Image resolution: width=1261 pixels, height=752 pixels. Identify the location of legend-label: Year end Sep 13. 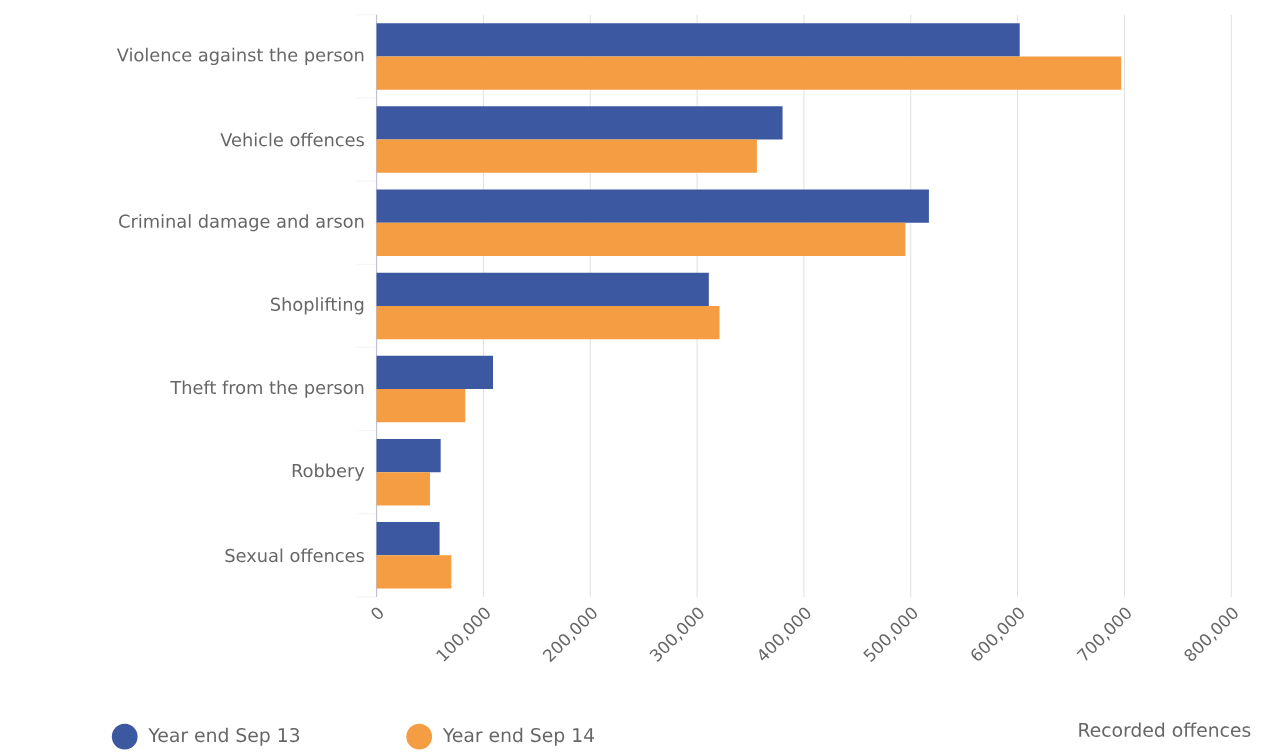
(224, 736).